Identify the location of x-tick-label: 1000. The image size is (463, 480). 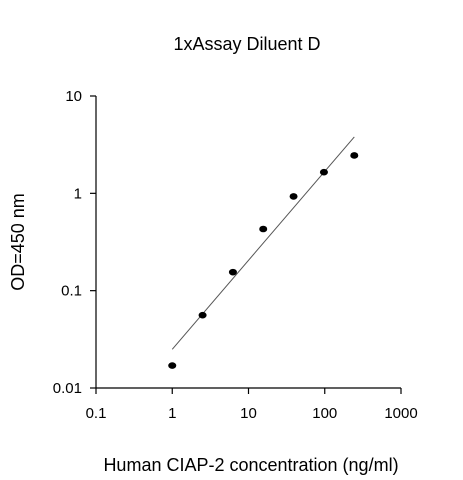
(400, 413).